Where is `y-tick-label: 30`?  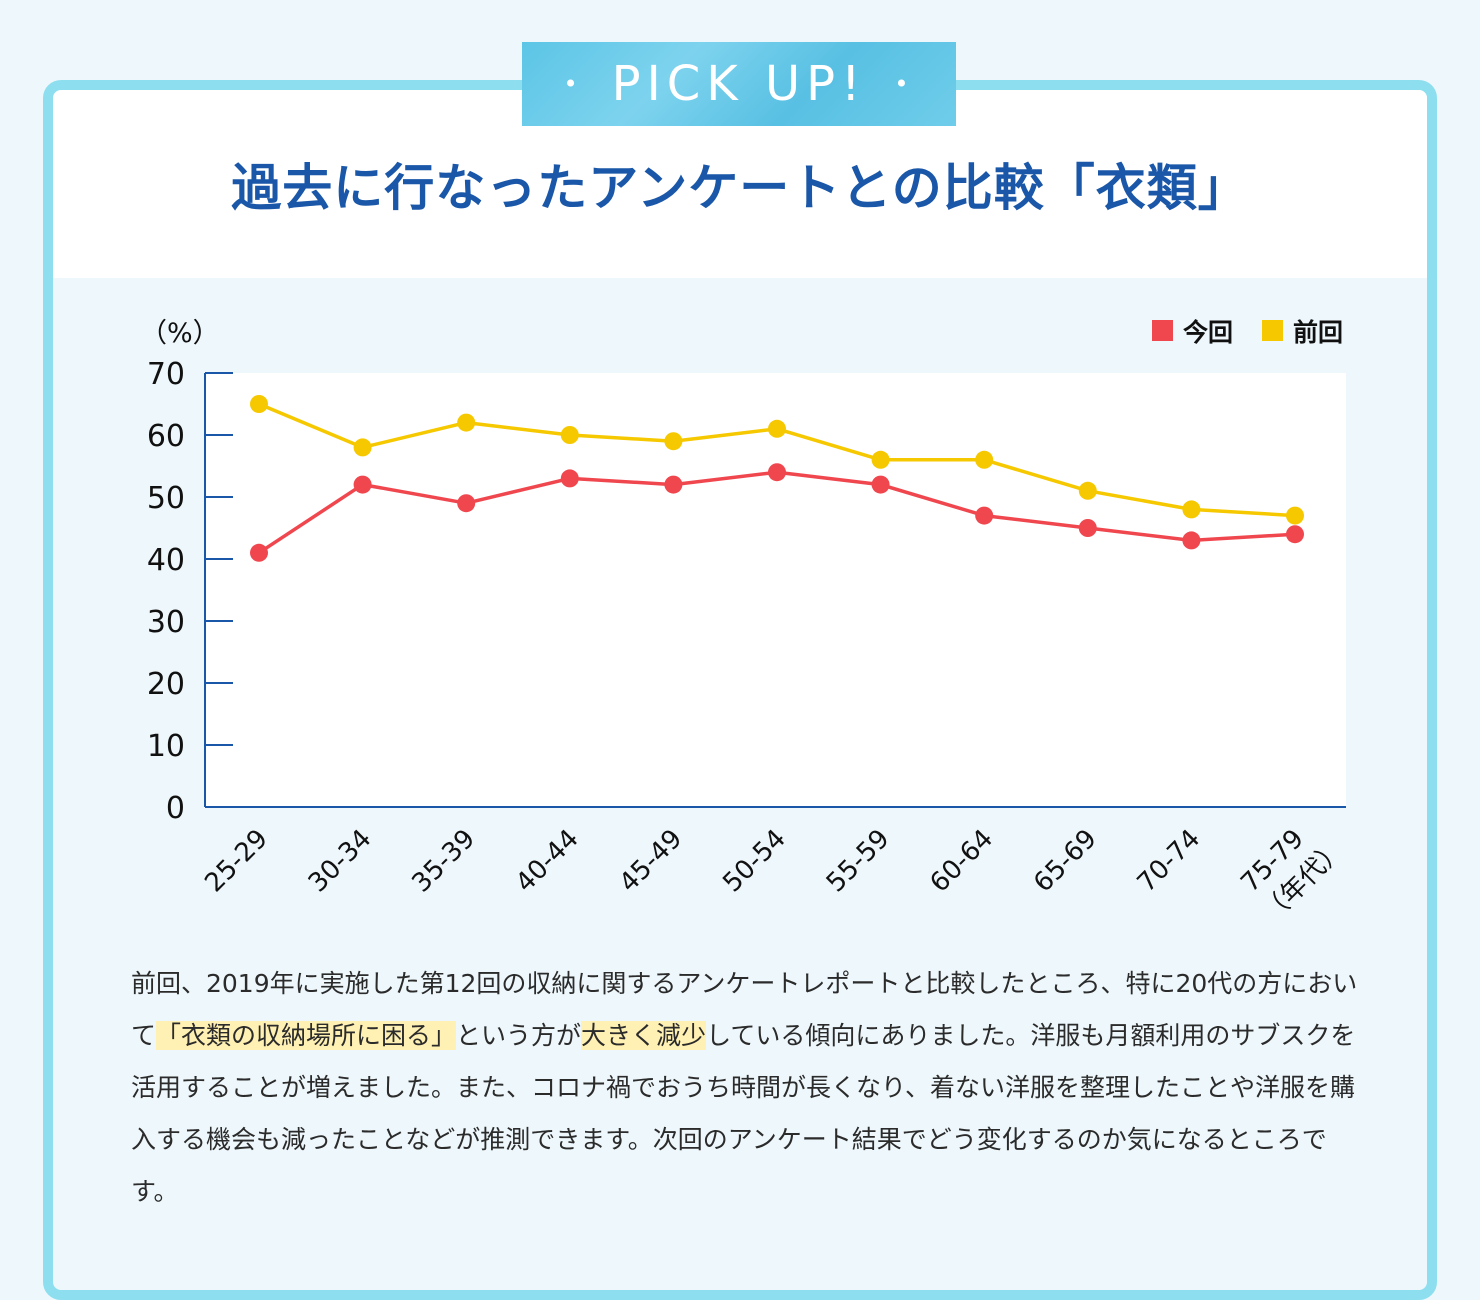
y-tick-label: 30 is located at coordinates (166, 622).